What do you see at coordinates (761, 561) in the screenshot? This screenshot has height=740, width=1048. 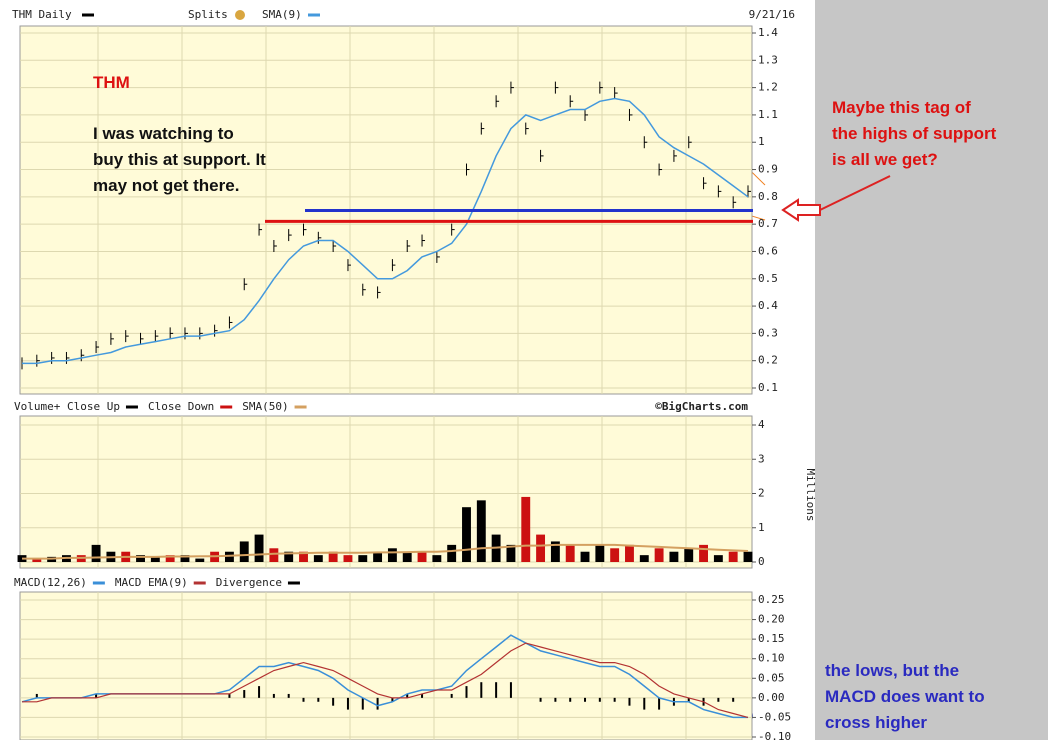 I see `y-tick-label: 0` at bounding box center [761, 561].